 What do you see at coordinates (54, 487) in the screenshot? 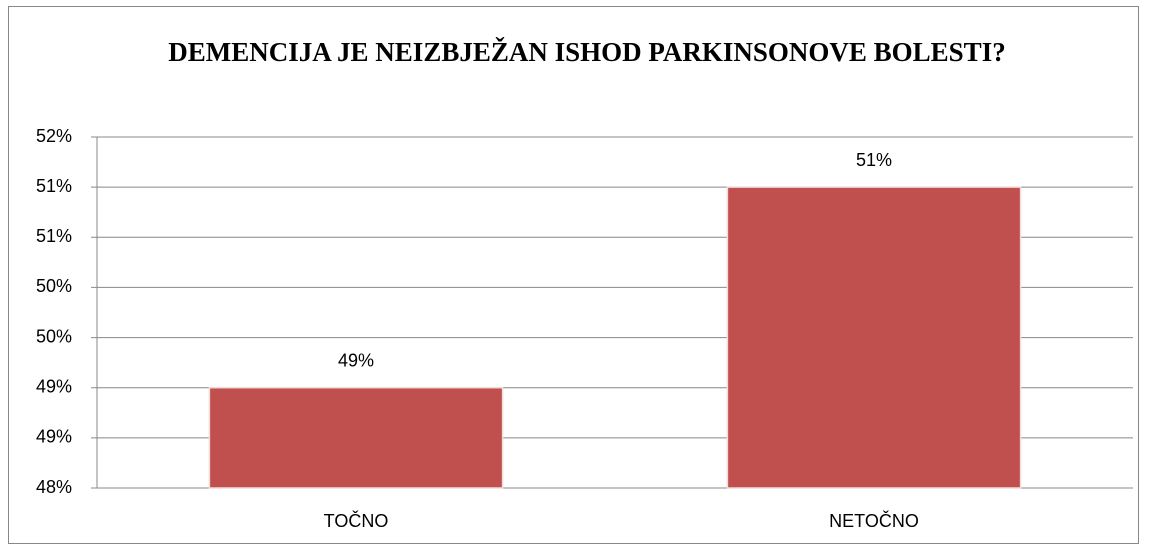
I see `y-tick-label: 48%` at bounding box center [54, 487].